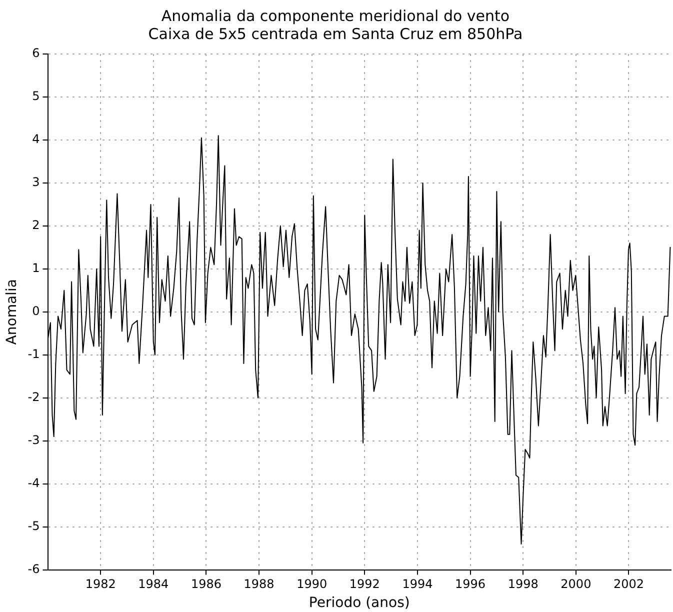  What do you see at coordinates (36, 268) in the screenshot?
I see `y-tick-label: 1` at bounding box center [36, 268].